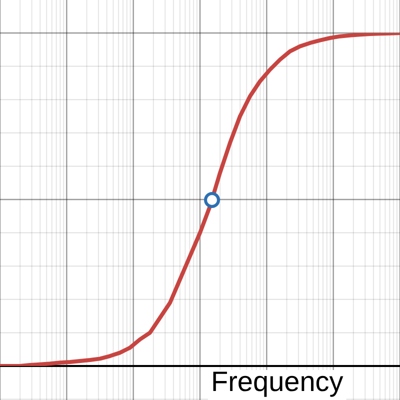 The height and width of the screenshot is (400, 400). What do you see at coordinates (277, 381) in the screenshot?
I see `x-axis-title: Frequency` at bounding box center [277, 381].